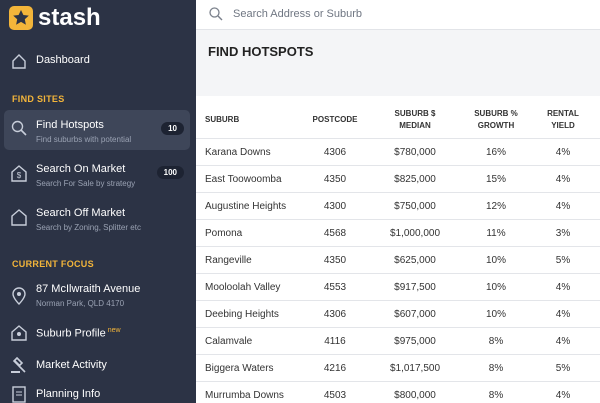  Describe the element at coordinates (53, 264) in the screenshot. I see `section-title: CURRENT FOCUS` at that location.